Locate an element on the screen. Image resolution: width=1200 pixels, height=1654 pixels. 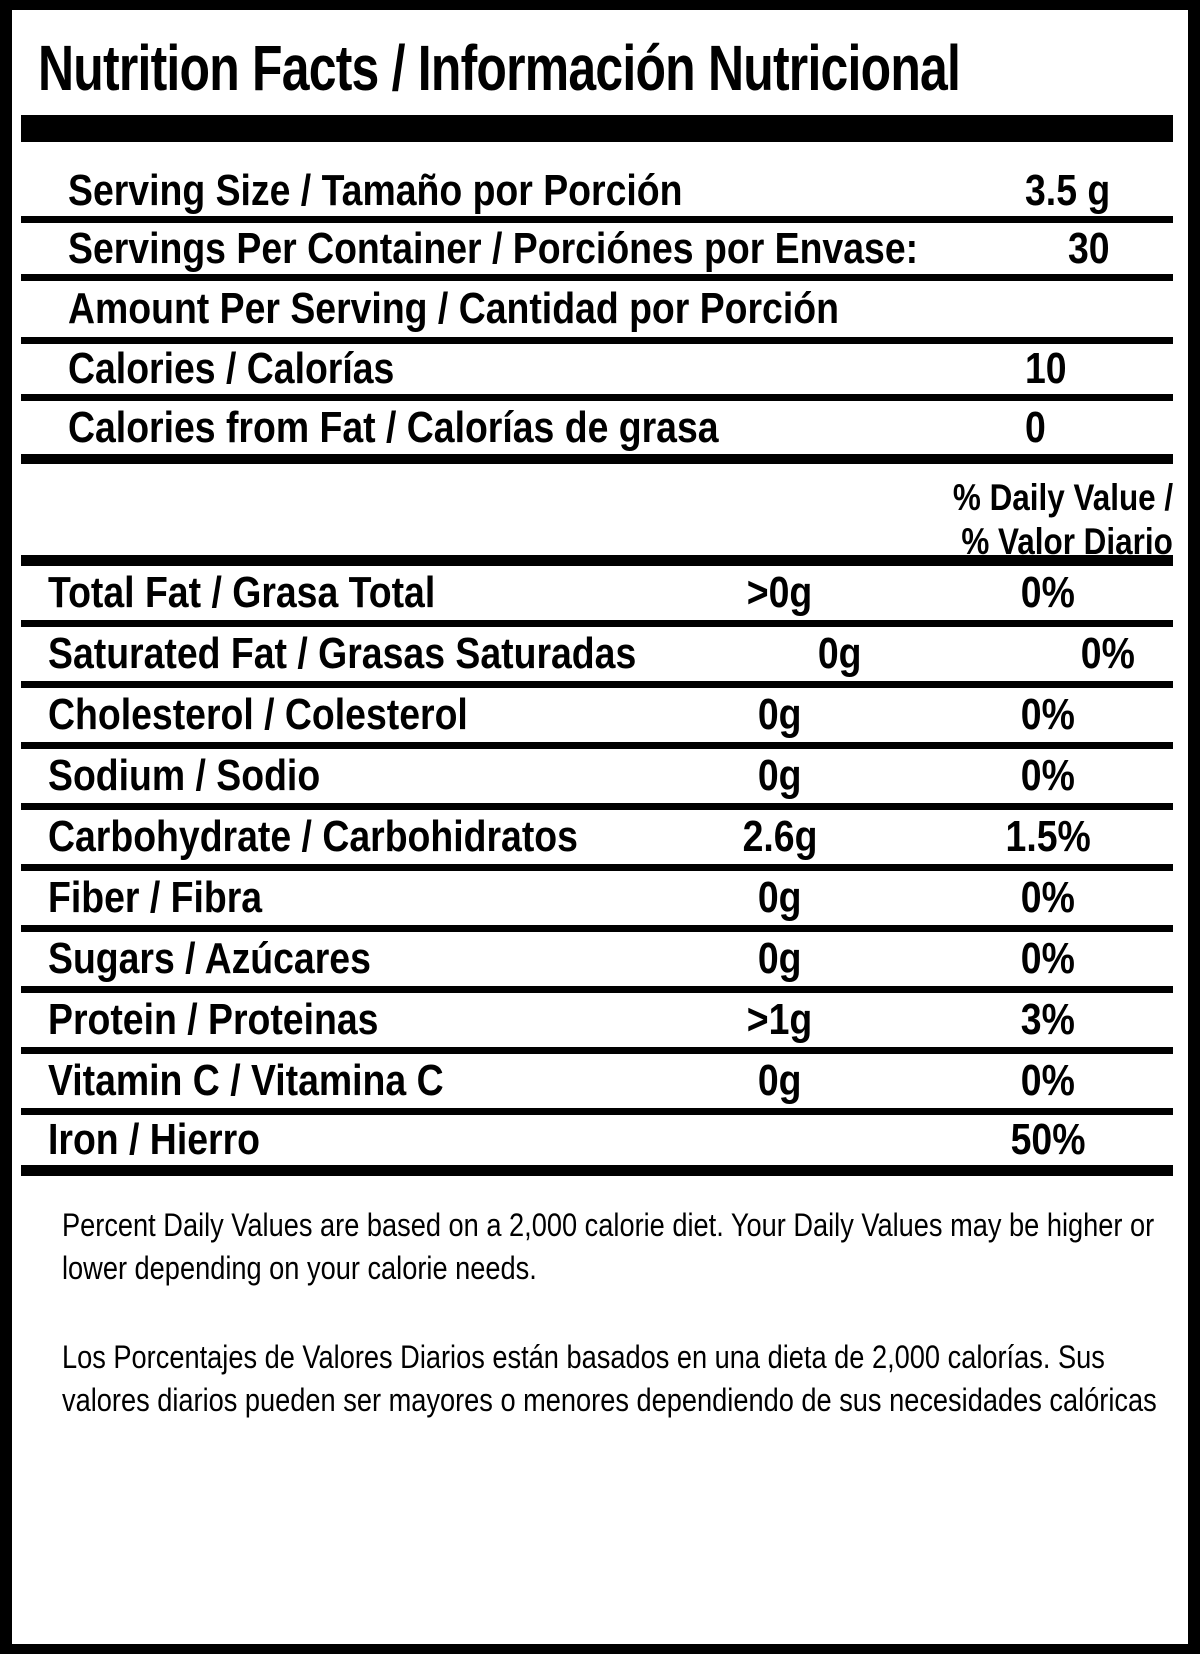
nutrient-percent: 50% is located at coordinates (1048, 1139).